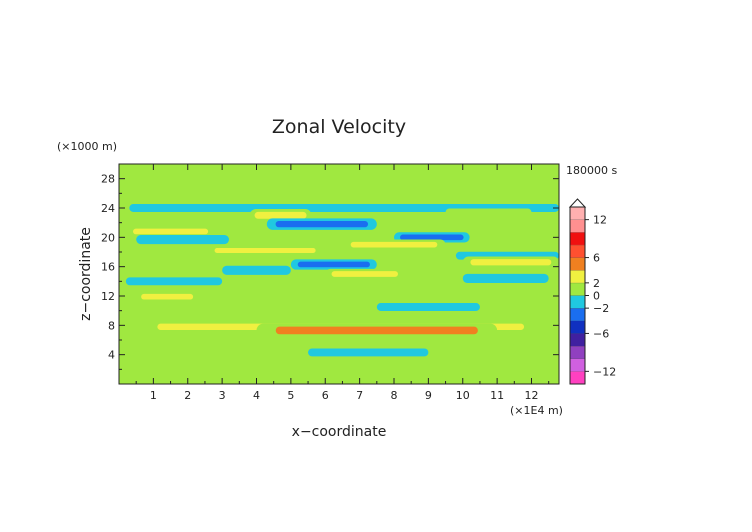  Describe the element at coordinates (600, 220) in the screenshot. I see `colorbar-tick-label: 12` at that location.